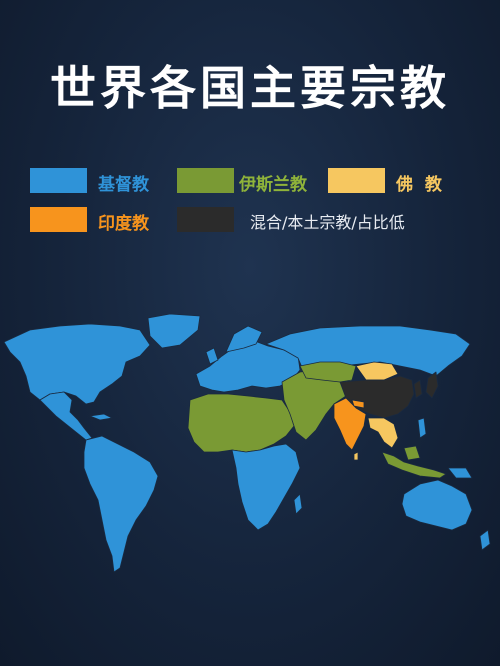 Image resolution: width=500 pixels, height=666 pixels. Describe the element at coordinates (418, 389) in the screenshot. I see `region-korea` at that location.